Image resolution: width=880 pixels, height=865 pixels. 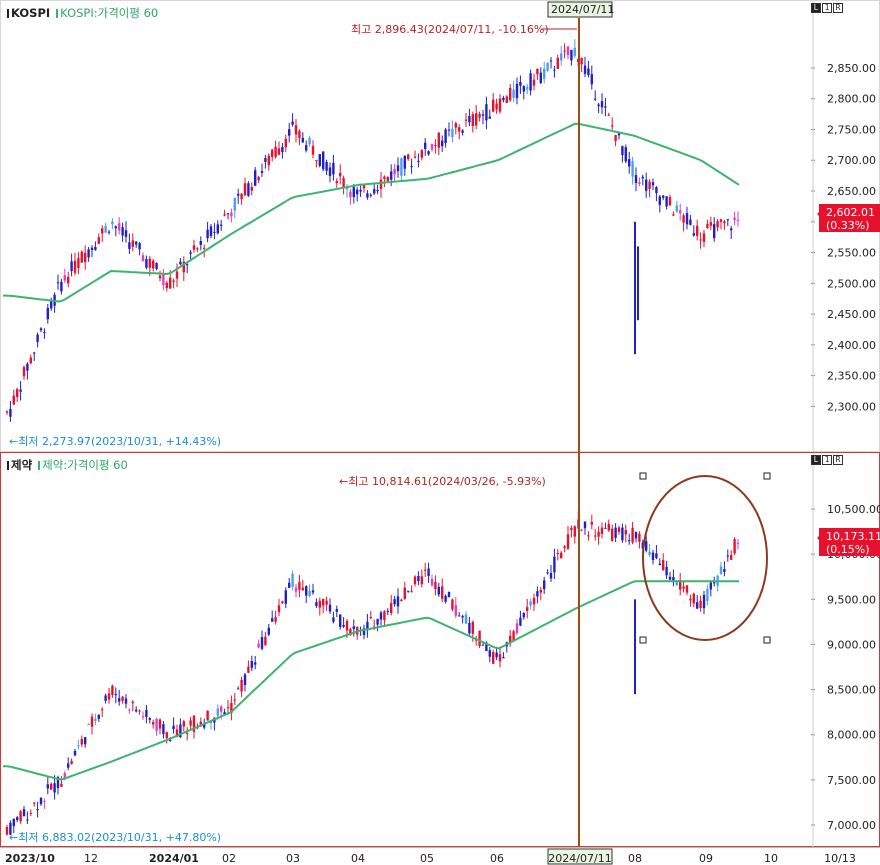 I want to click on selection-handle, so click(x=767, y=640).